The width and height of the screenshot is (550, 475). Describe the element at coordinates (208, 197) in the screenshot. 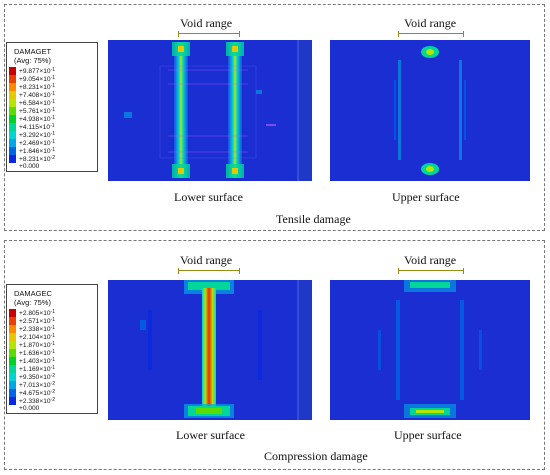

I see `tensile-lower-surface-label: Lower surface` at that location.